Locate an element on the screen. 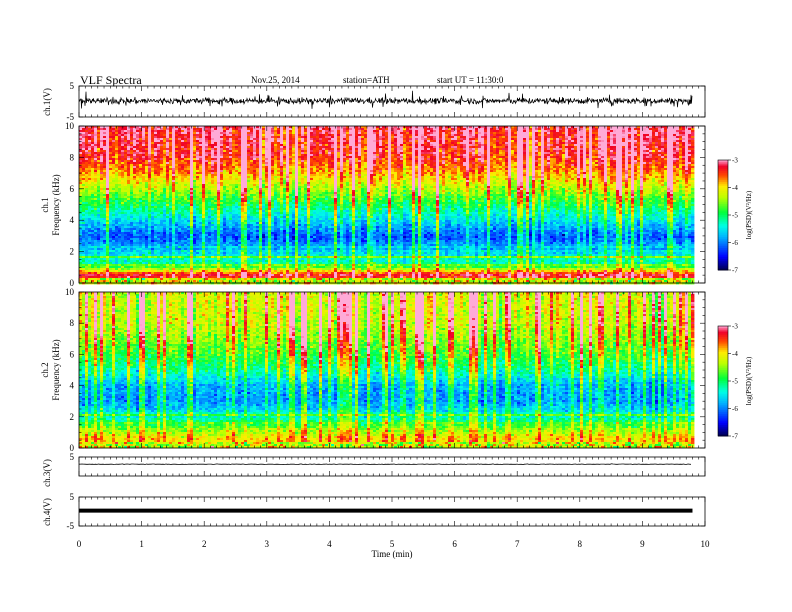 The width and height of the screenshot is (792, 612). ch2-spectrogram-ytick-label: 8 is located at coordinates (72, 323).